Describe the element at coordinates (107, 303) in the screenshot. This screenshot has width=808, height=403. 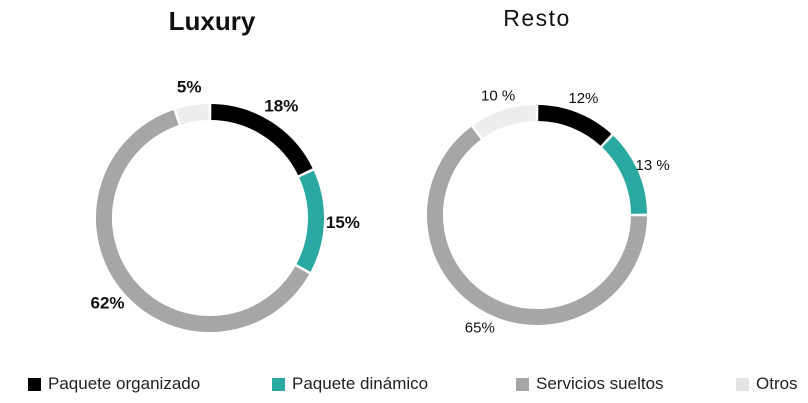
I see `data-label-luxury-servicios-sueltos: 62%` at that location.